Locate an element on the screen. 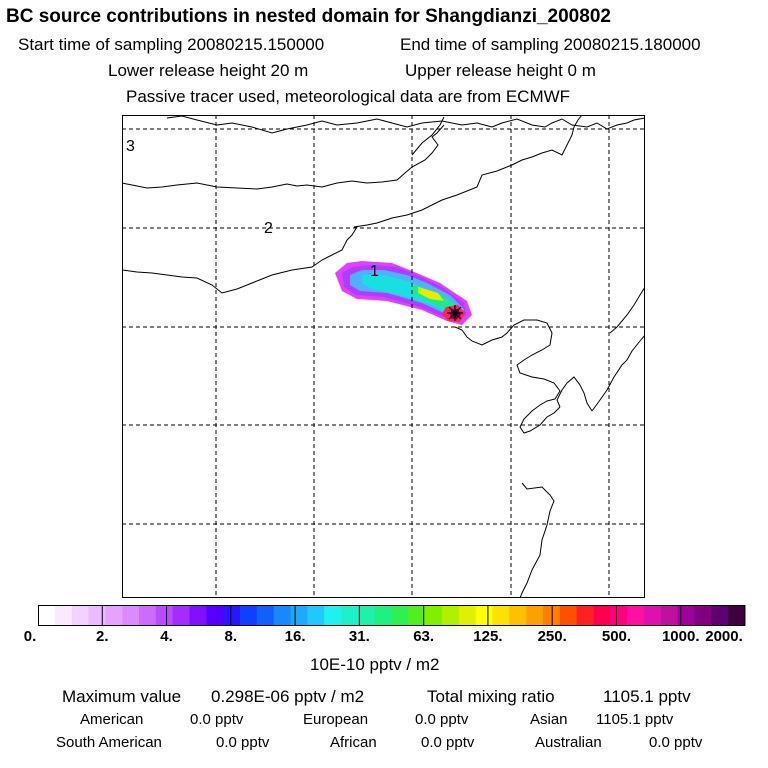  colorbar-tick-label: 1000. is located at coordinates (680, 636).